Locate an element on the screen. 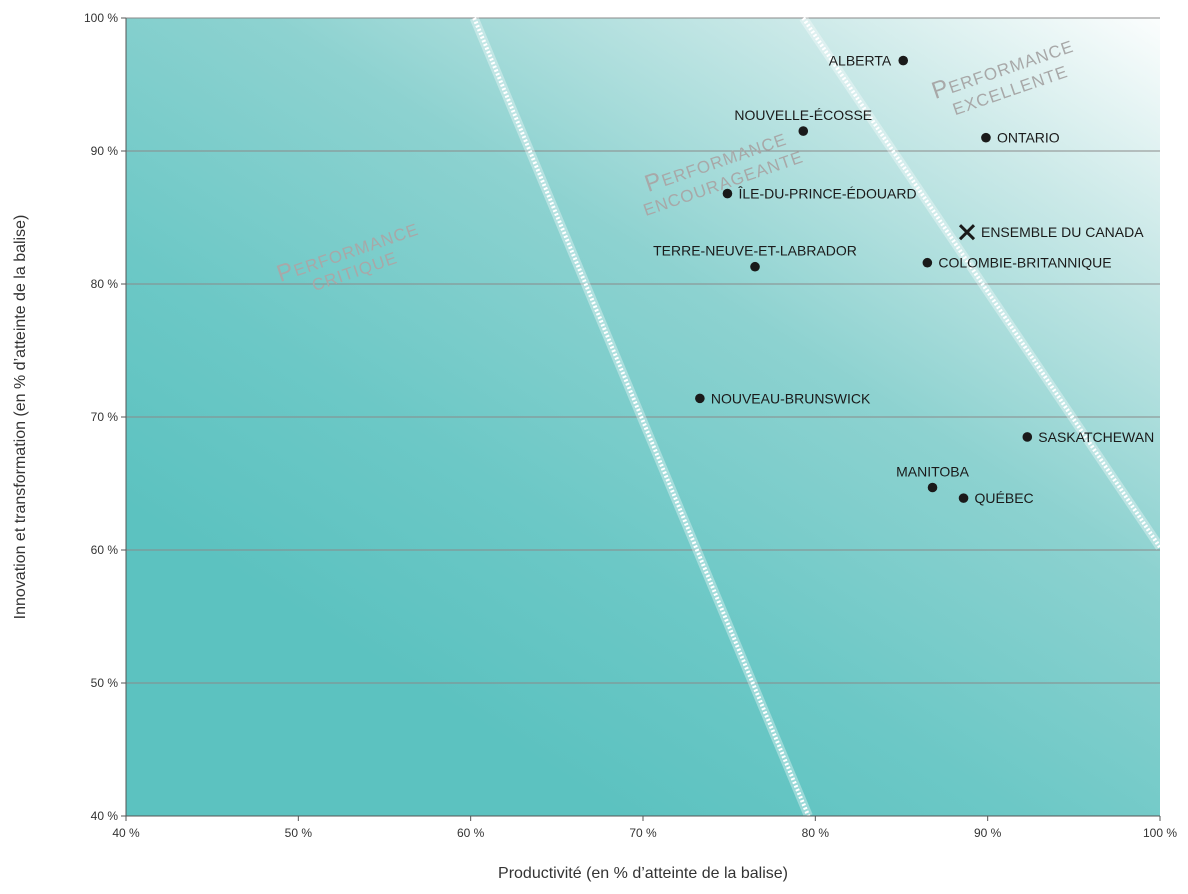  point-label-ensemble-du-canada: ENSEMBLE DU CANADA is located at coordinates (1062, 232).